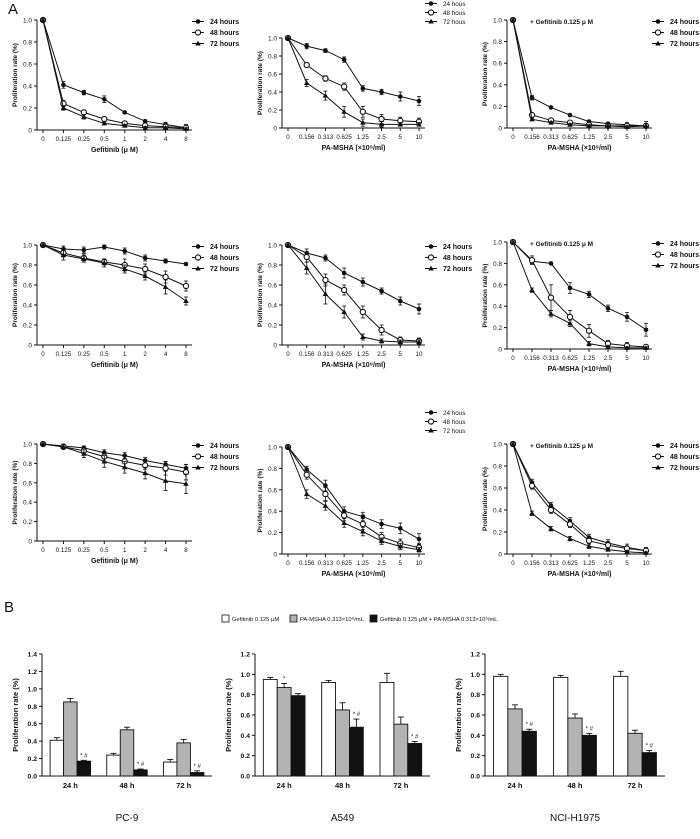 Image resolution: width=700 pixels, height=839 pixels. What do you see at coordinates (343, 818) in the screenshot?
I see `chart-title: A549` at bounding box center [343, 818].